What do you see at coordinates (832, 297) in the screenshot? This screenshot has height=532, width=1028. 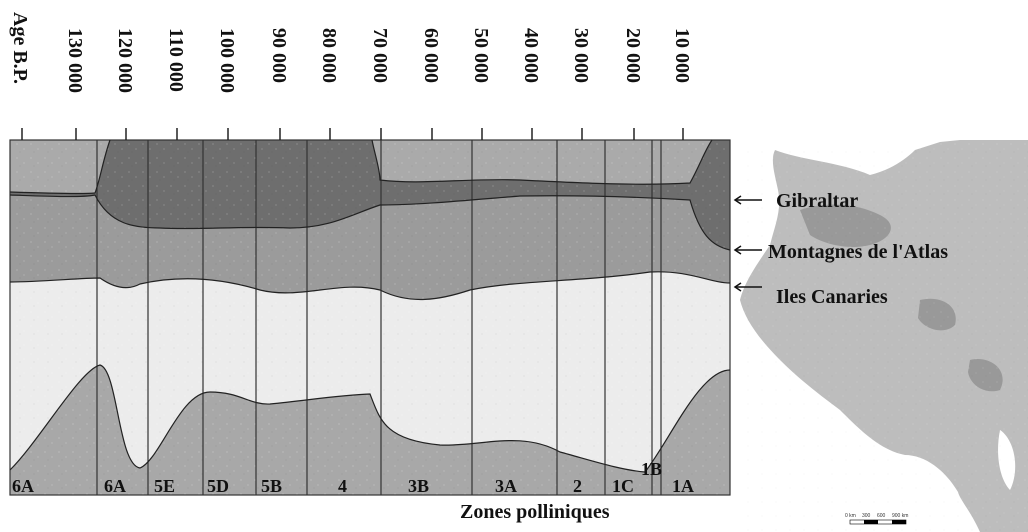 I see `canaries-label: Iles Canaries` at bounding box center [832, 297].